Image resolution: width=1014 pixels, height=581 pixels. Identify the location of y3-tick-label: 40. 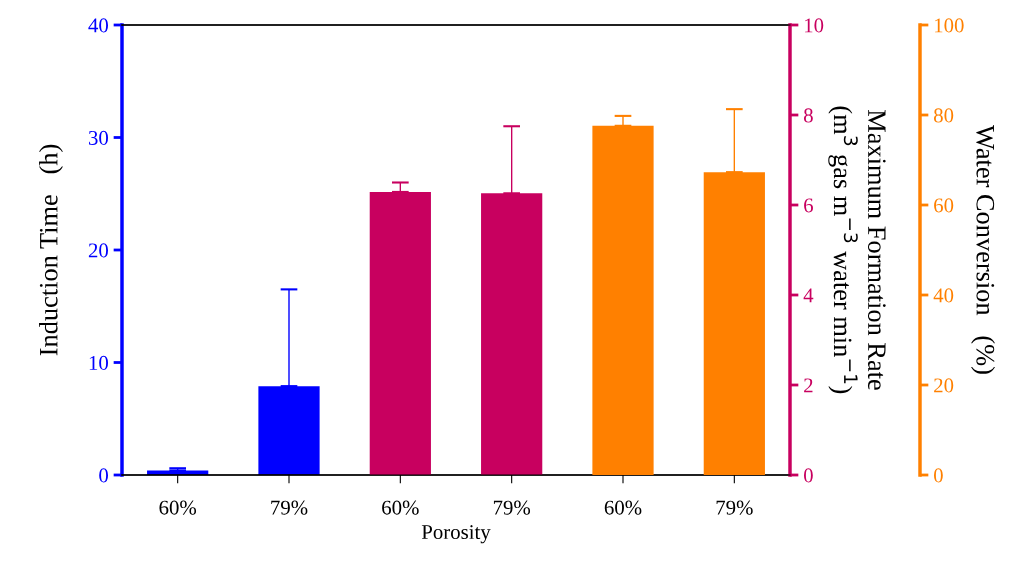
(943, 295).